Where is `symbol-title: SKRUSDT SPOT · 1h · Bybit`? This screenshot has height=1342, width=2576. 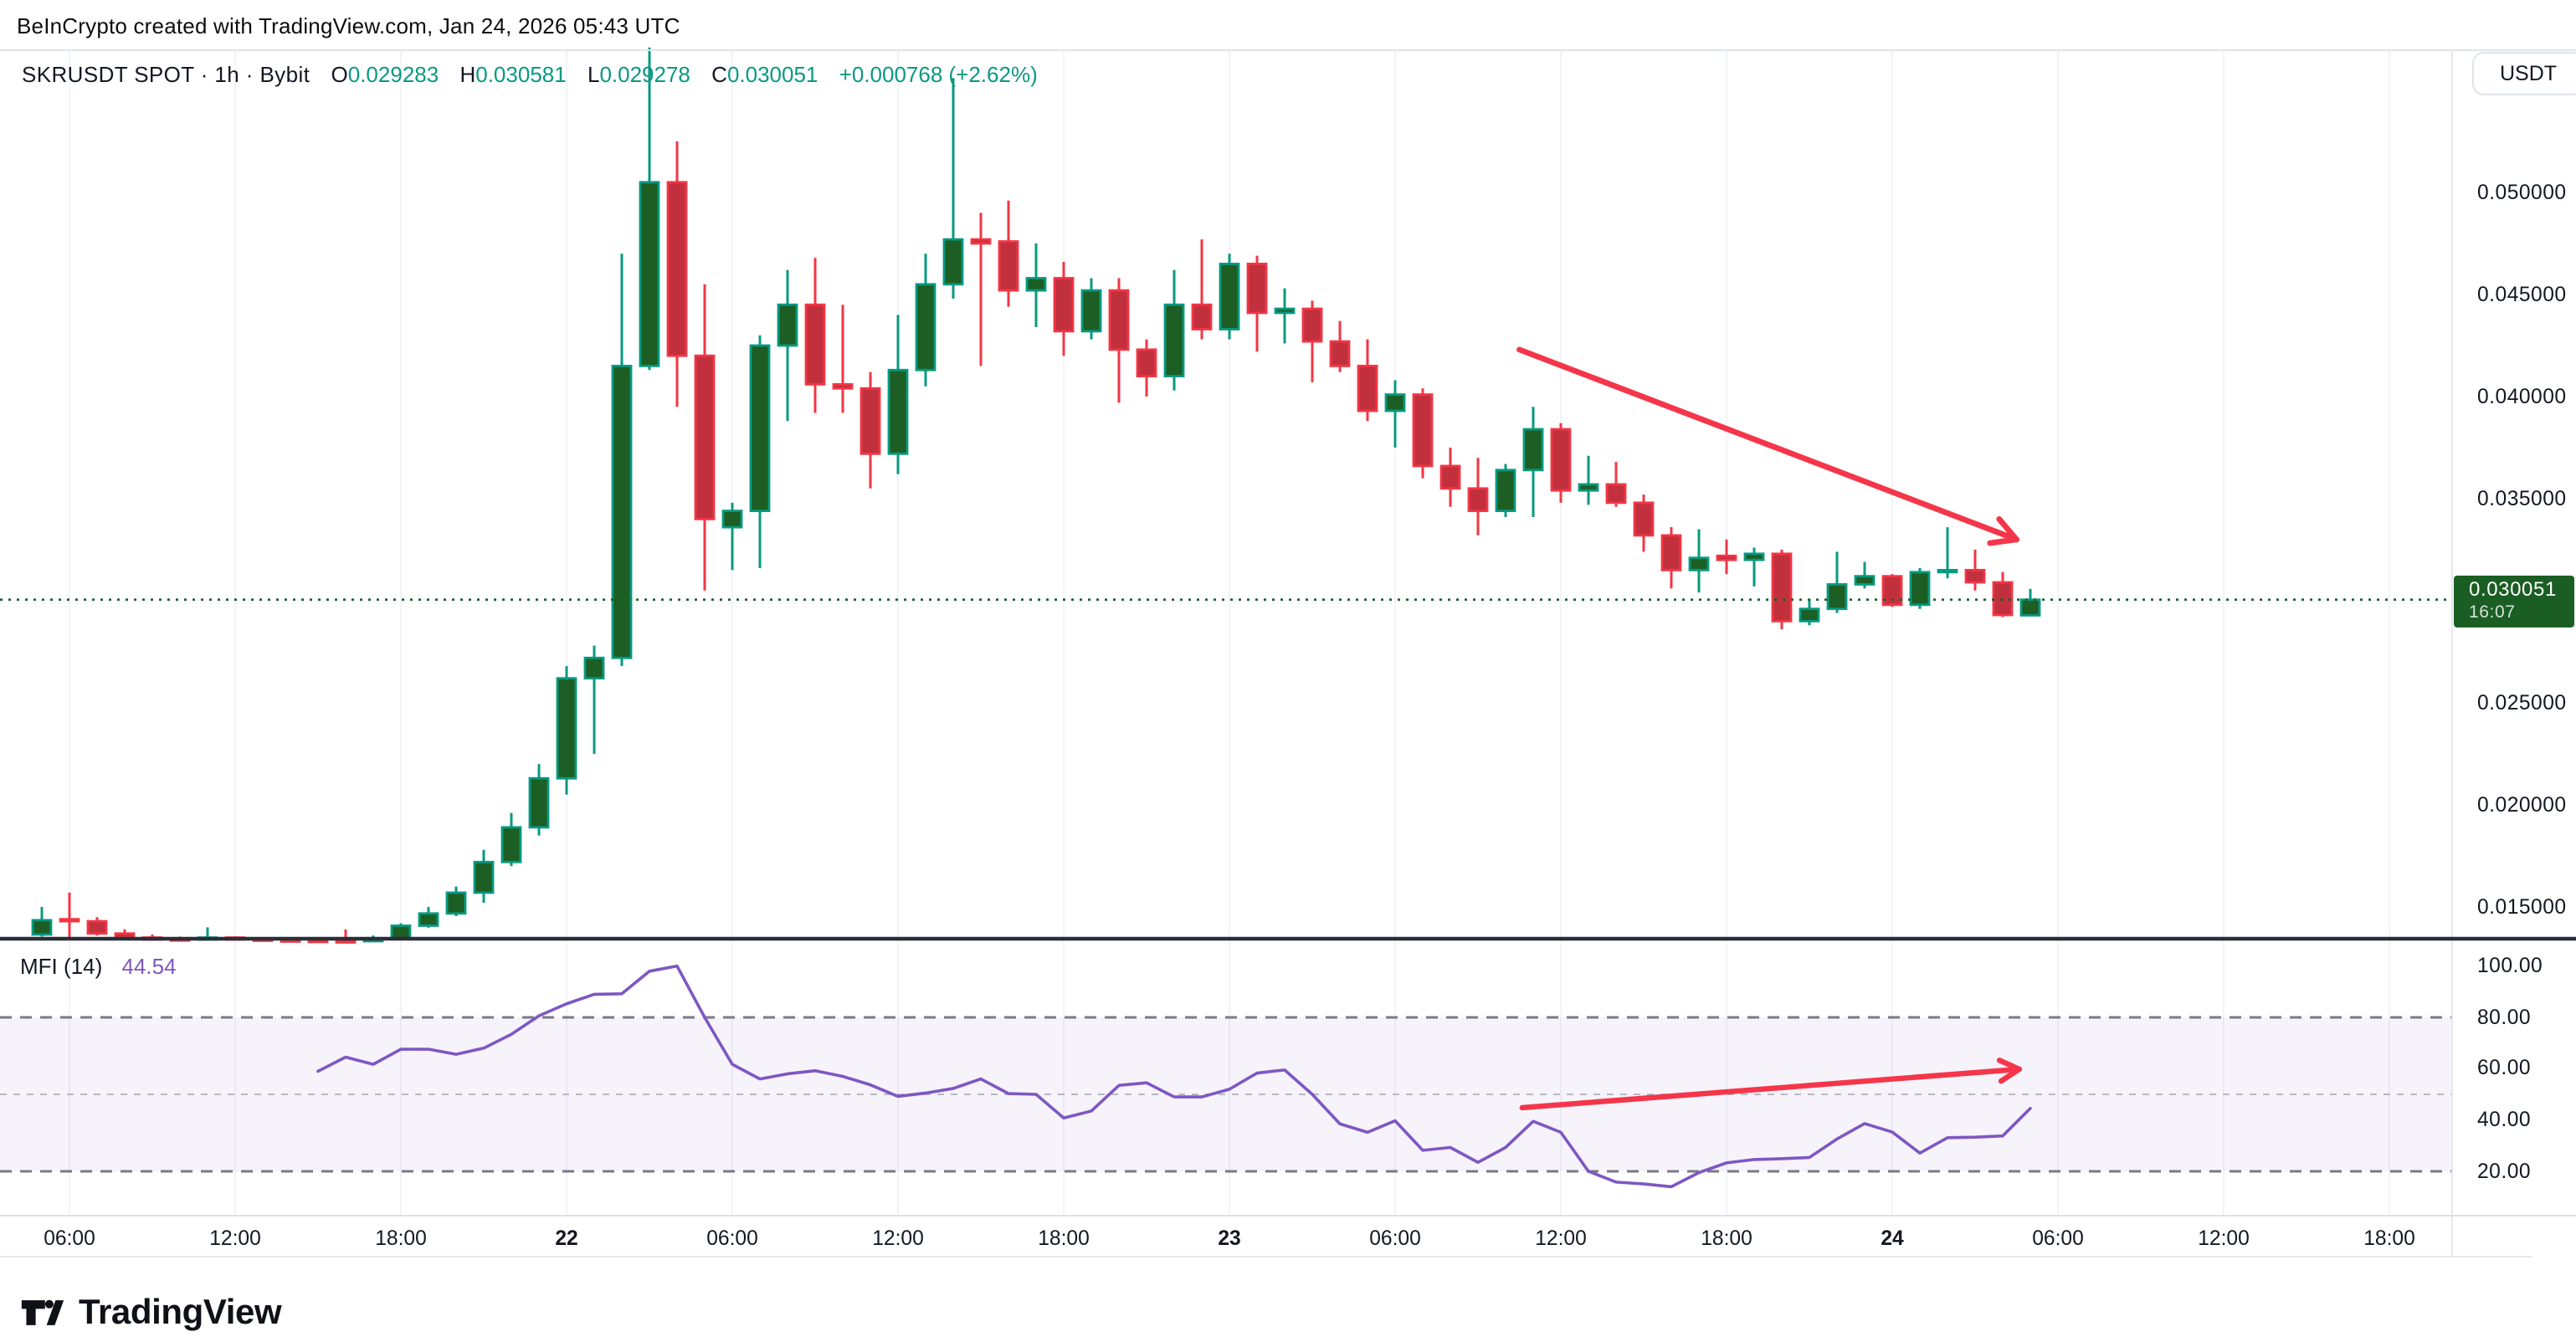 symbol-title: SKRUSDT SPOT · 1h · Bybit is located at coordinates (166, 74).